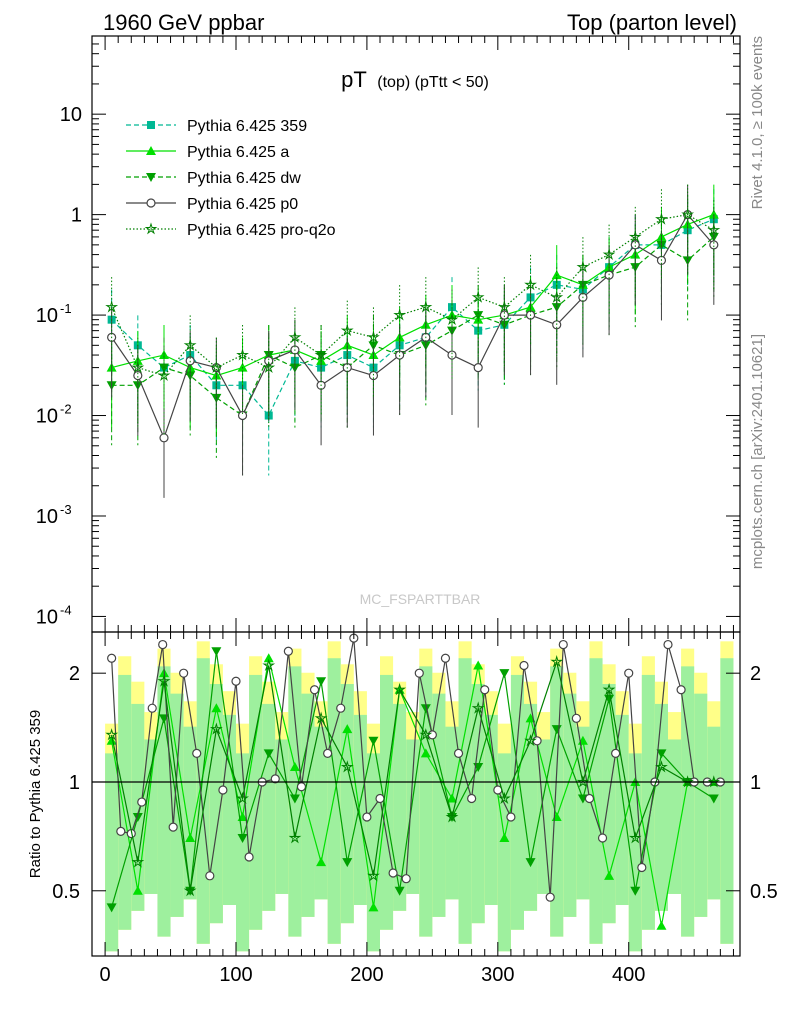 This screenshot has height=1024, width=786. What do you see at coordinates (757, 451) in the screenshot?
I see `mcplots-label: mcplots.cern.ch [arXiv:2401.10621]` at bounding box center [757, 451].